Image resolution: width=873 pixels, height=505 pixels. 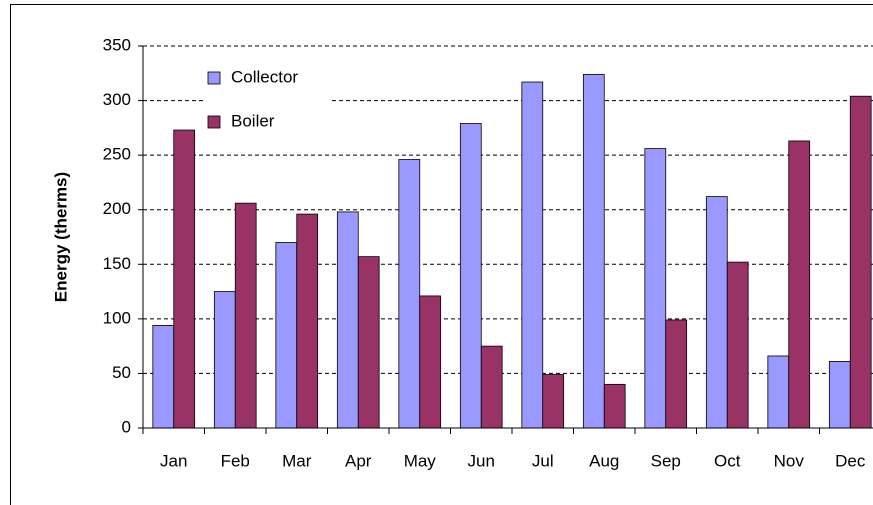 I want to click on x-tick-label: Aug, so click(x=604, y=460).